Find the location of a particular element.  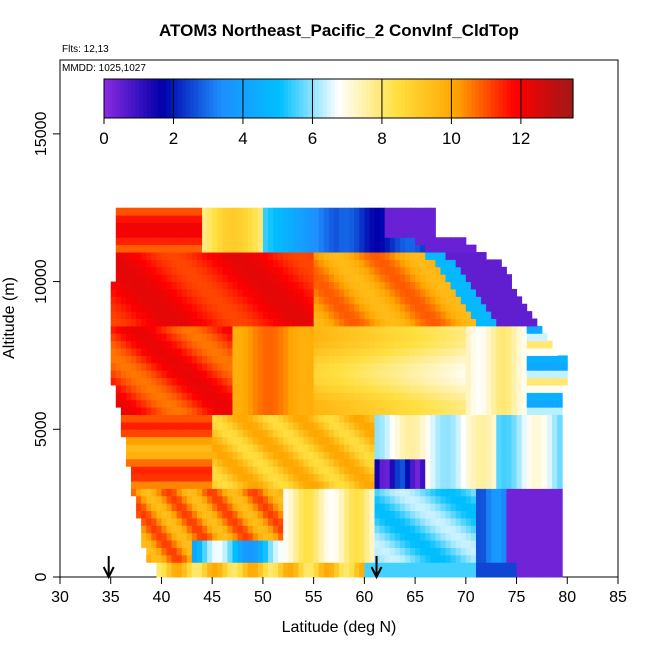

colorbar-tick-label: 8 is located at coordinates (381, 138).